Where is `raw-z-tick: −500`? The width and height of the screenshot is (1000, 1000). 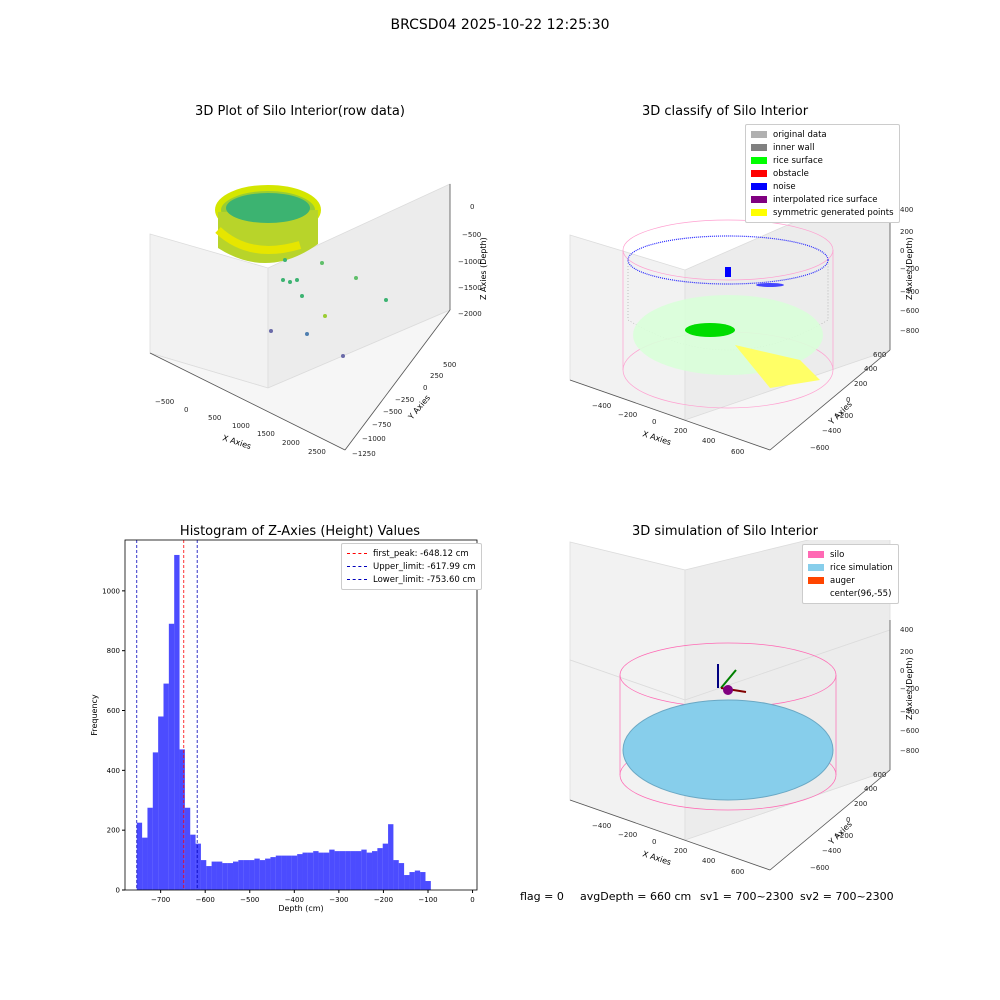
raw-z-tick: −500 is located at coordinates (471, 235).